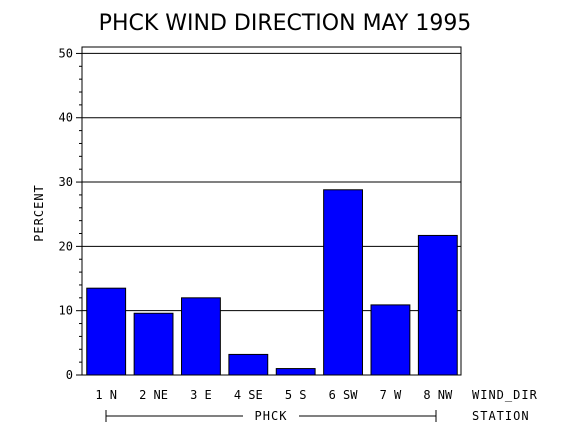 Image resolution: width=570 pixels, height=430 pixels. Describe the element at coordinates (274, 395) in the screenshot. I see `x-tick-labels: 1 N 2 NE 3 E 4 SE 5 S 6 SW 7 W 8 NW` at that location.